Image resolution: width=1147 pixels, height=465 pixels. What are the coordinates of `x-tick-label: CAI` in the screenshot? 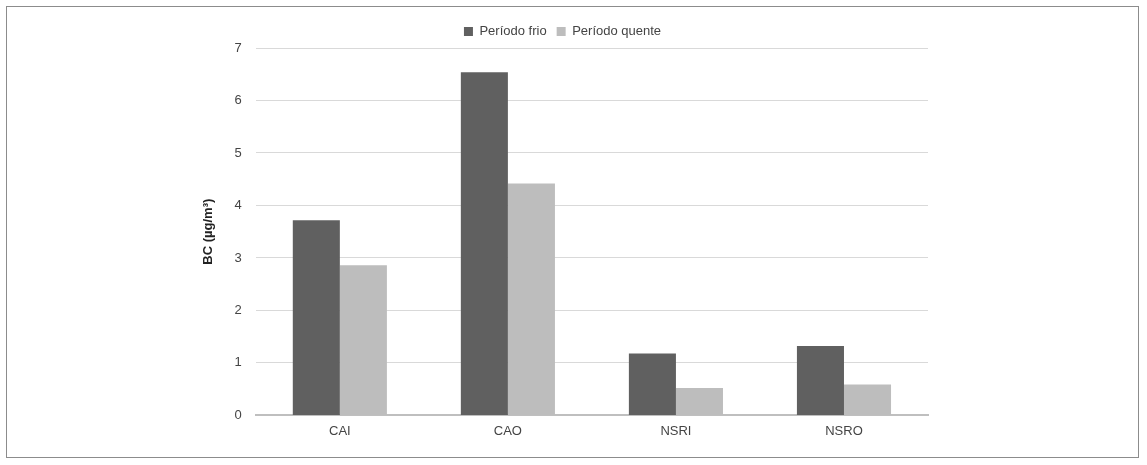 It's located at (340, 430).